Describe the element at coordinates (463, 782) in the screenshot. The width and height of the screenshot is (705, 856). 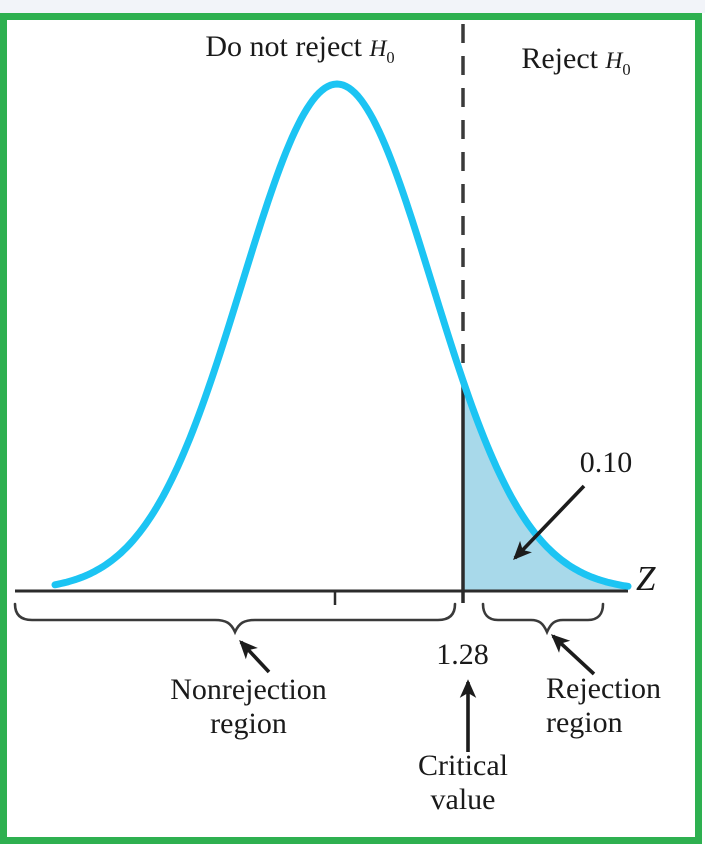
I see `critical-value-caption: Critical value` at that location.